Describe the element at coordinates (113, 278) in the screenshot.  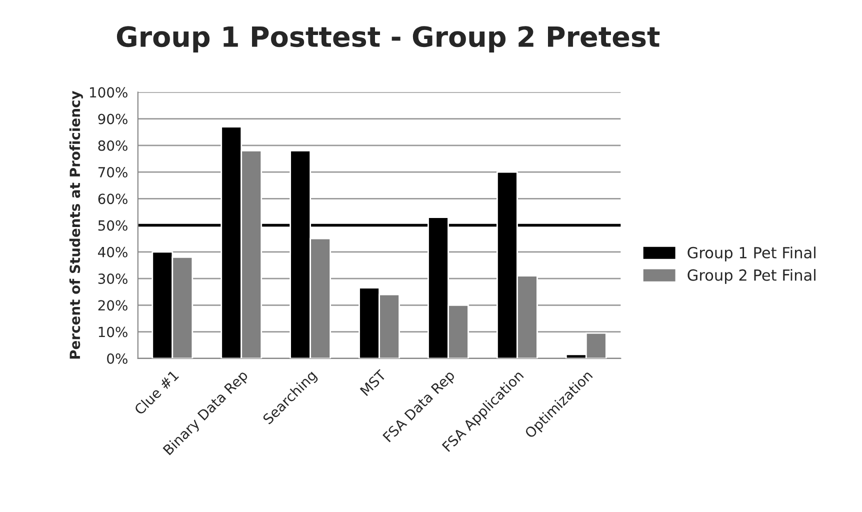
I see `y-tick-label: 30%` at that location.